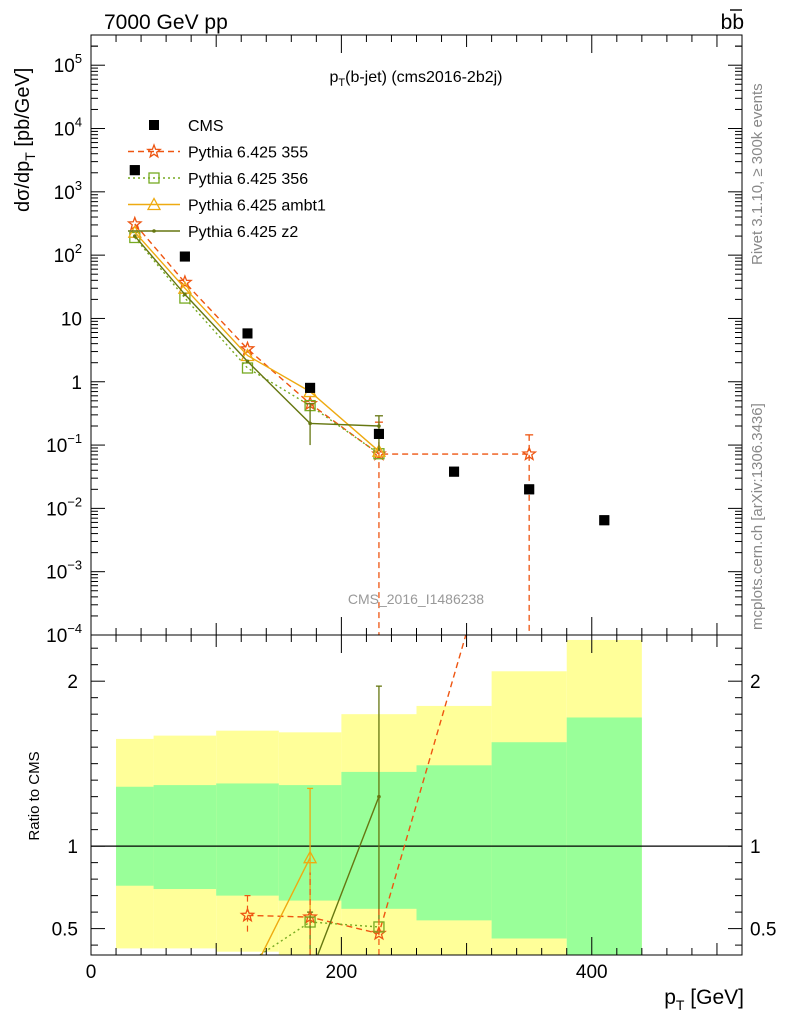  Describe the element at coordinates (680, 1005) in the screenshot. I see `x-axis-label-sub: T` at that location.